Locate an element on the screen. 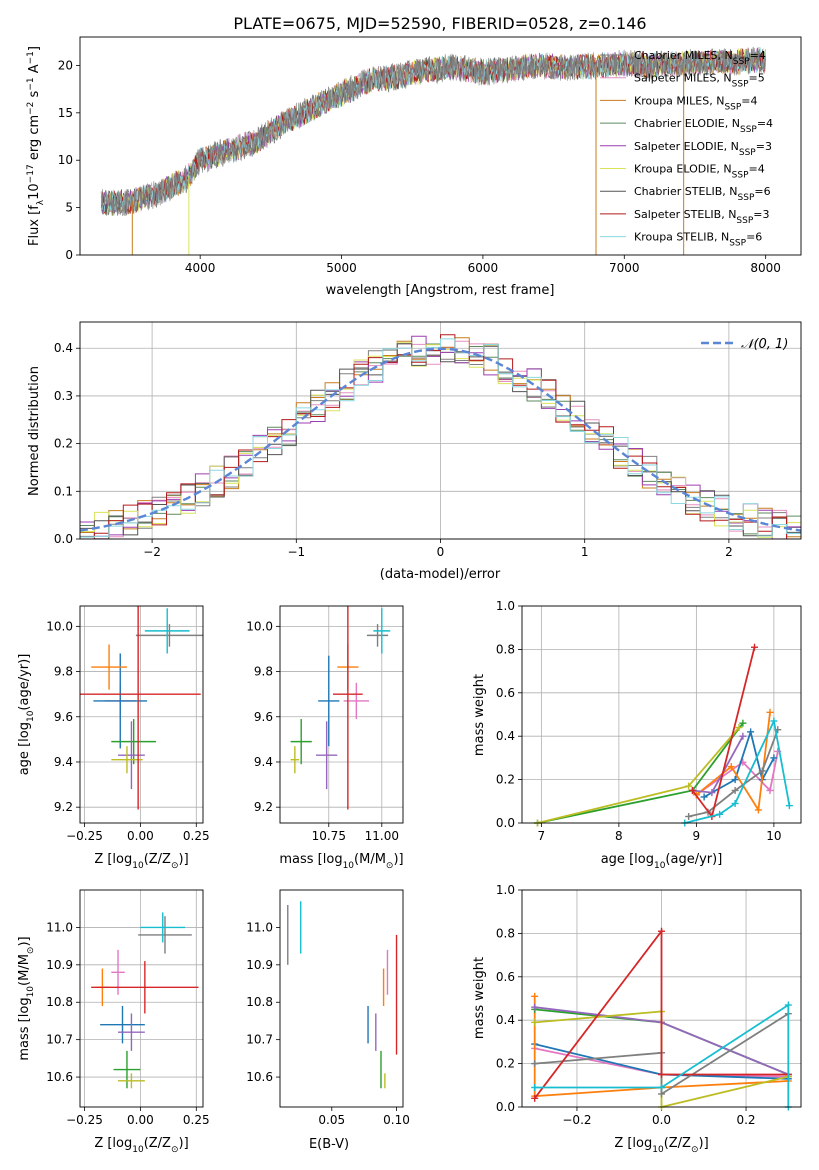  legend-entry: Kroupa MILES, NSSP=4 is located at coordinates (696, 103).